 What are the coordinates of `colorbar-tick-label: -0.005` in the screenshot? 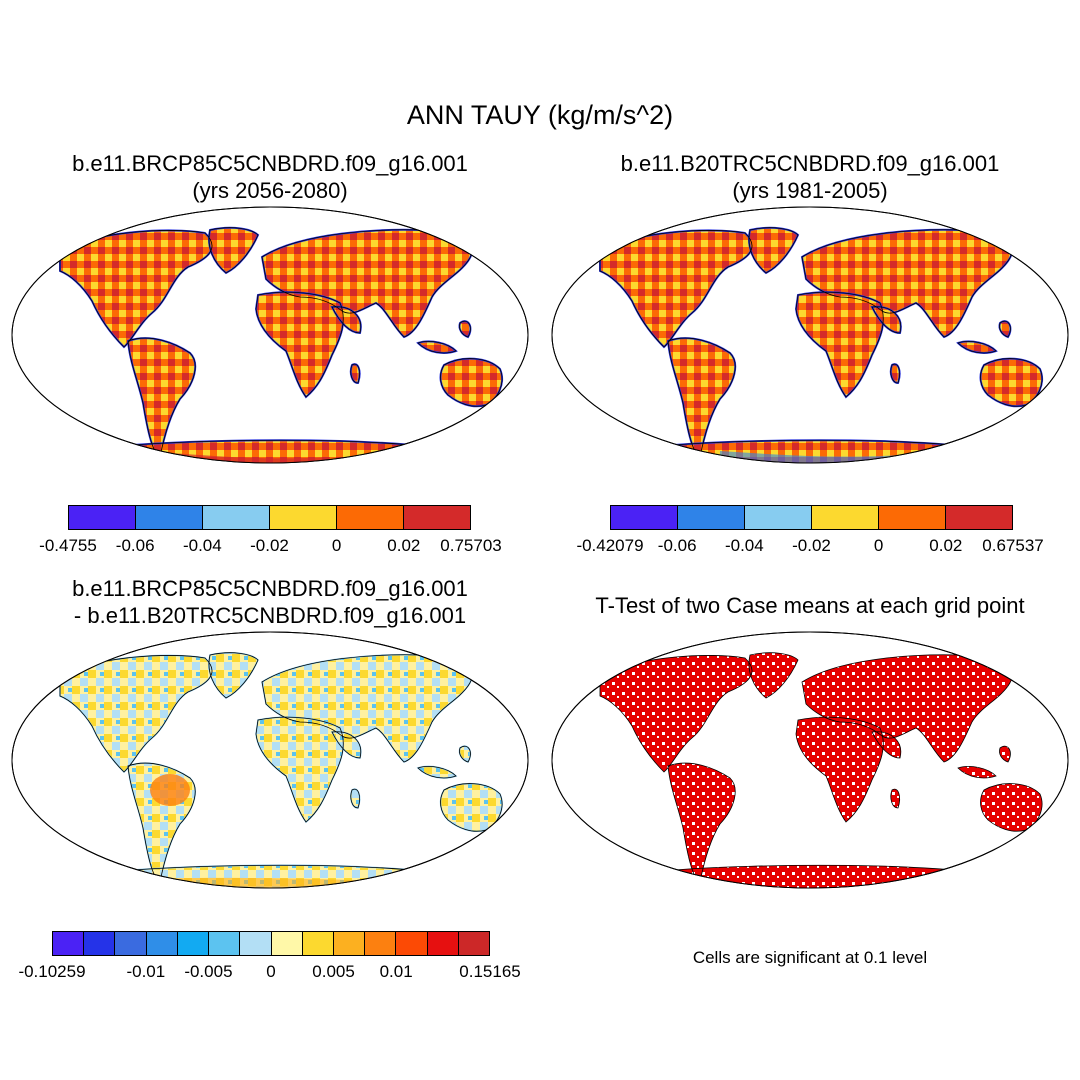 It's located at (208, 971).